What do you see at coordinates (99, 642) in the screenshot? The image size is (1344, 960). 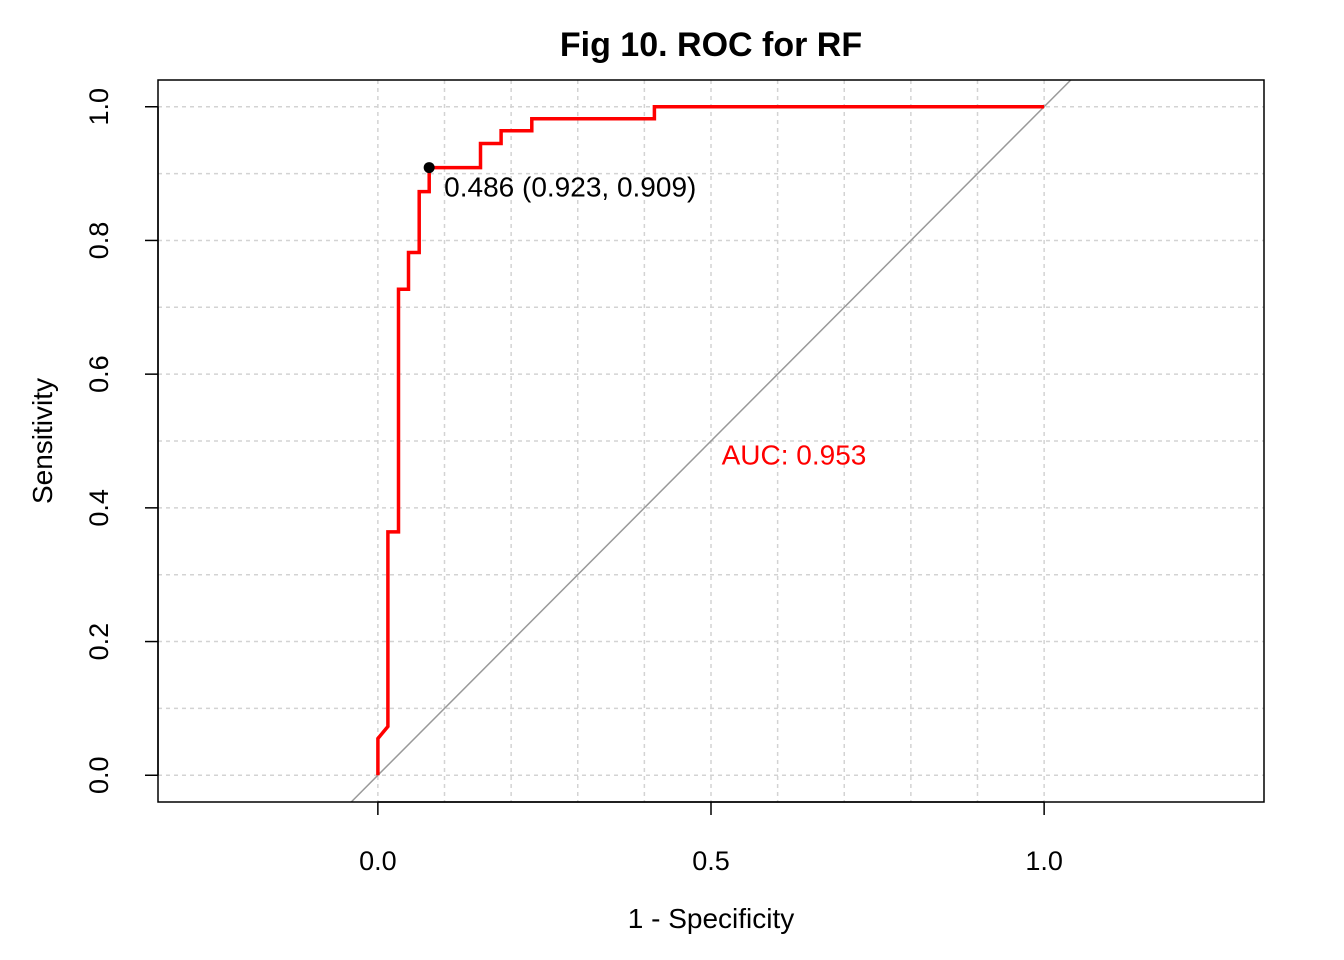 I see `y-tick-label: 0.2` at bounding box center [99, 642].